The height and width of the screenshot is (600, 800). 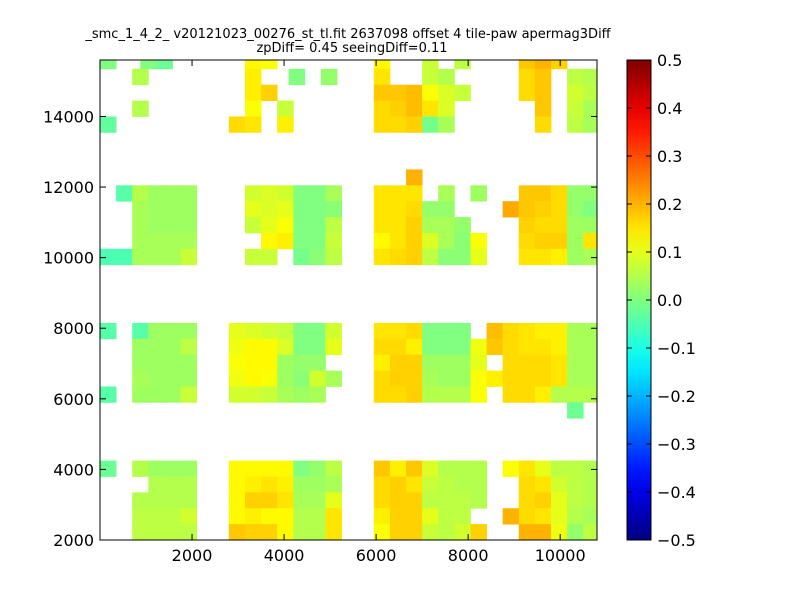 What do you see at coordinates (669, 204) in the screenshot?
I see `colorbar-tick-label: 0.2` at bounding box center [669, 204].